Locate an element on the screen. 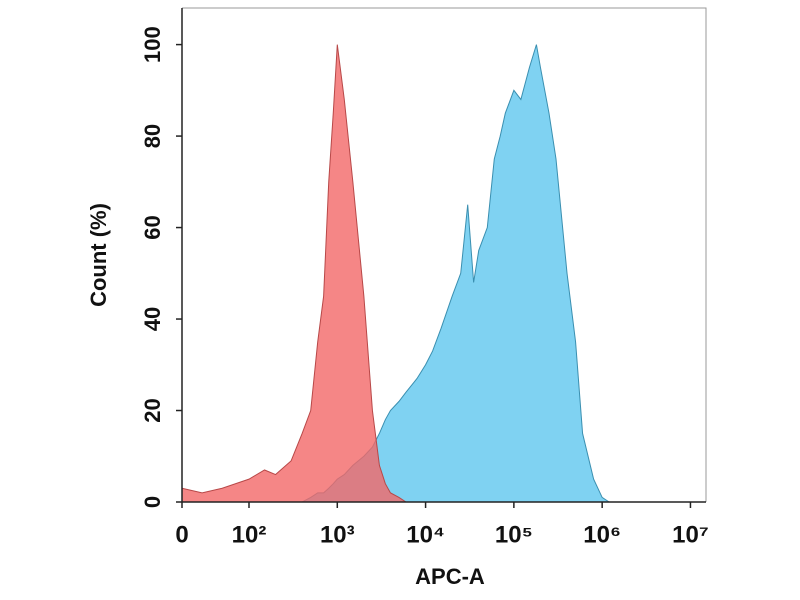  x-tick-label: 10⁴ is located at coordinates (425, 534).